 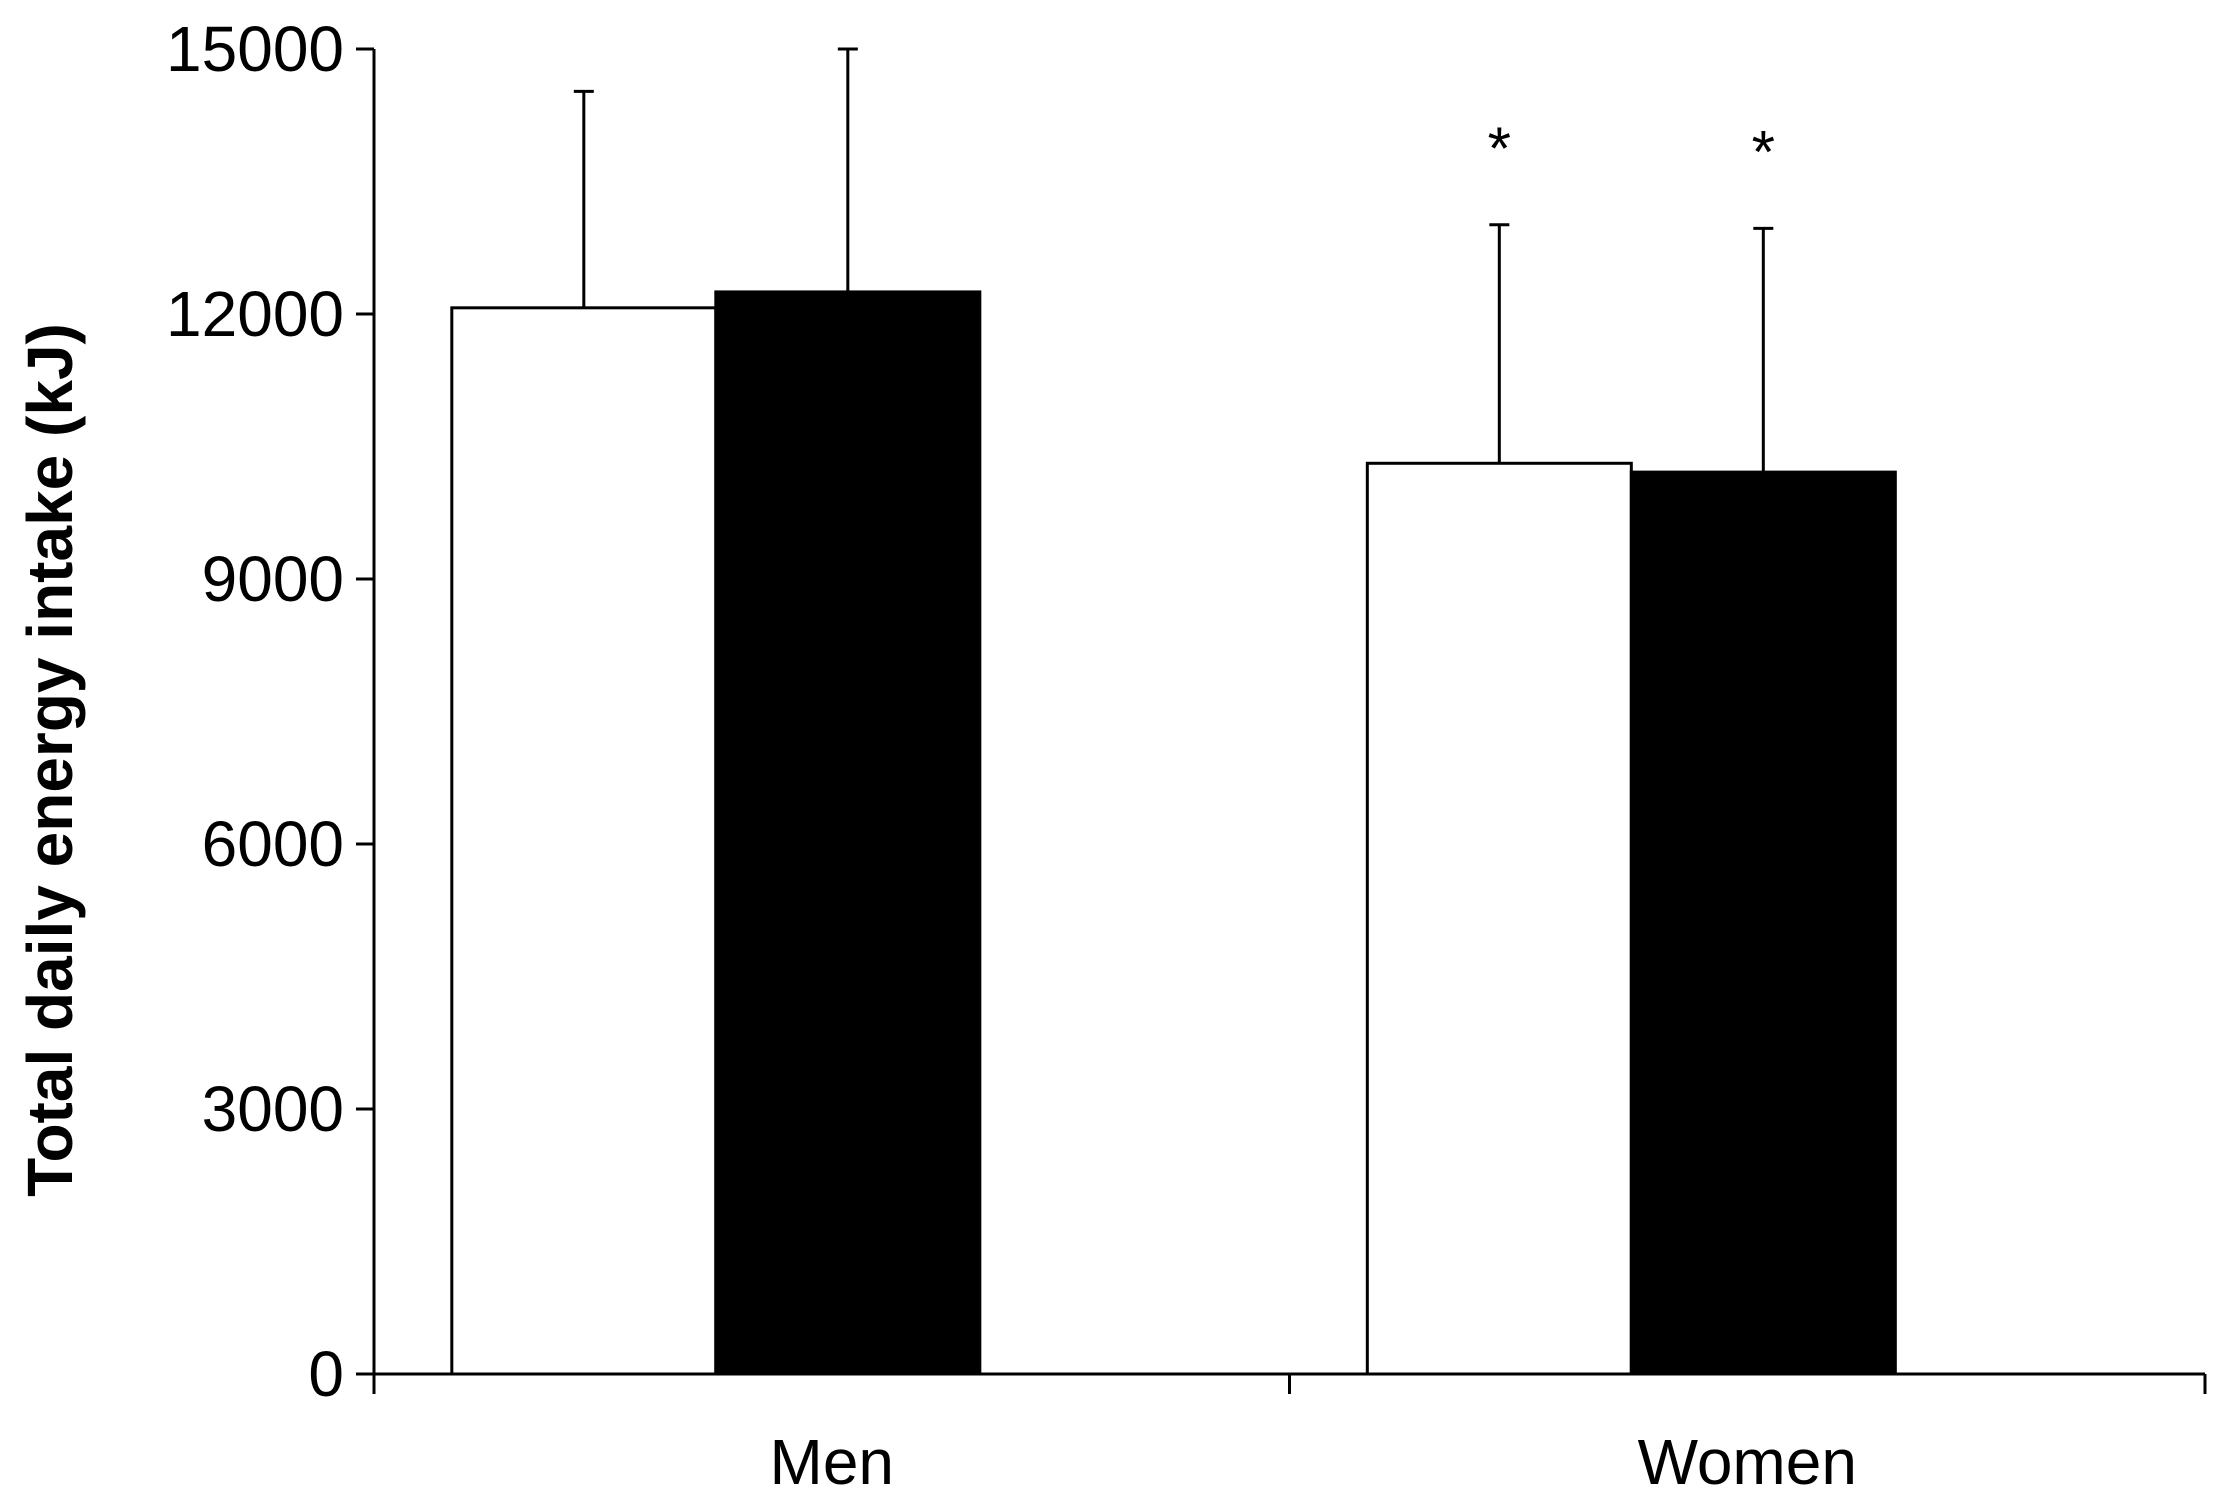 What do you see at coordinates (255, 49) in the screenshot?
I see `y-tick-label: 15000` at bounding box center [255, 49].